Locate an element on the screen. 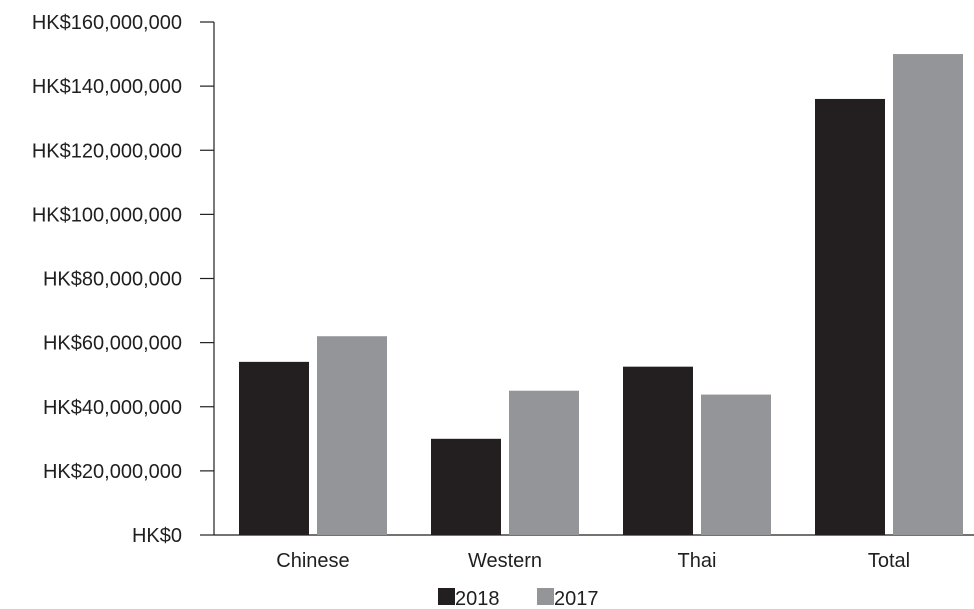 The height and width of the screenshot is (609, 974). y-tick-label: HK$20,000,000 is located at coordinates (112, 472).